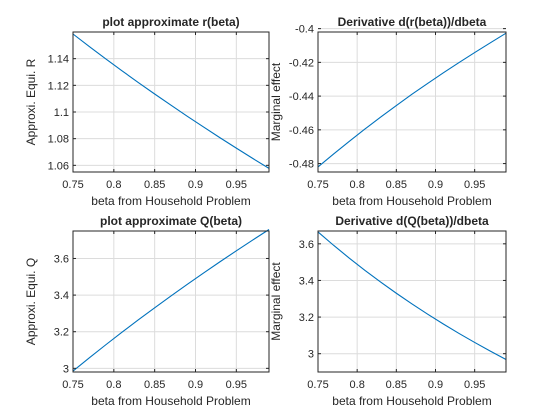  I want to click on y-tick-label: 1.14, so click(58, 60).